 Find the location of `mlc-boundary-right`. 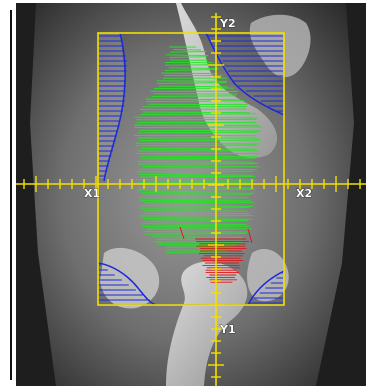

mlc-boundary-right is located at coordinates (244, 74).